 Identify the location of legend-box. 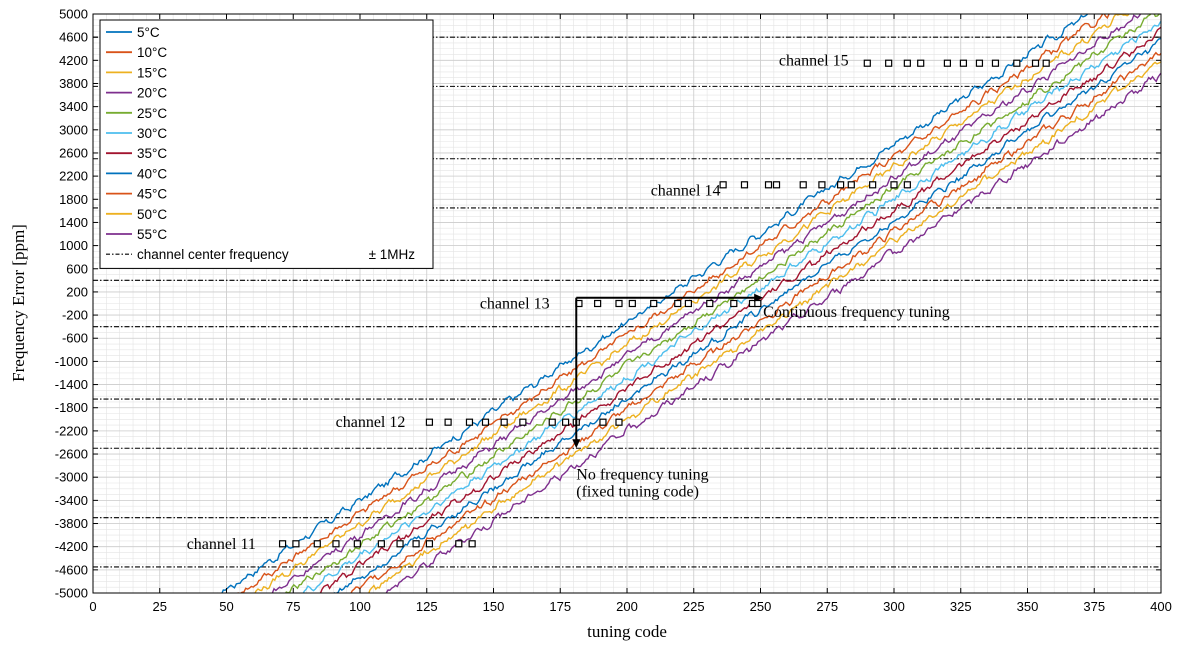
(266, 144).